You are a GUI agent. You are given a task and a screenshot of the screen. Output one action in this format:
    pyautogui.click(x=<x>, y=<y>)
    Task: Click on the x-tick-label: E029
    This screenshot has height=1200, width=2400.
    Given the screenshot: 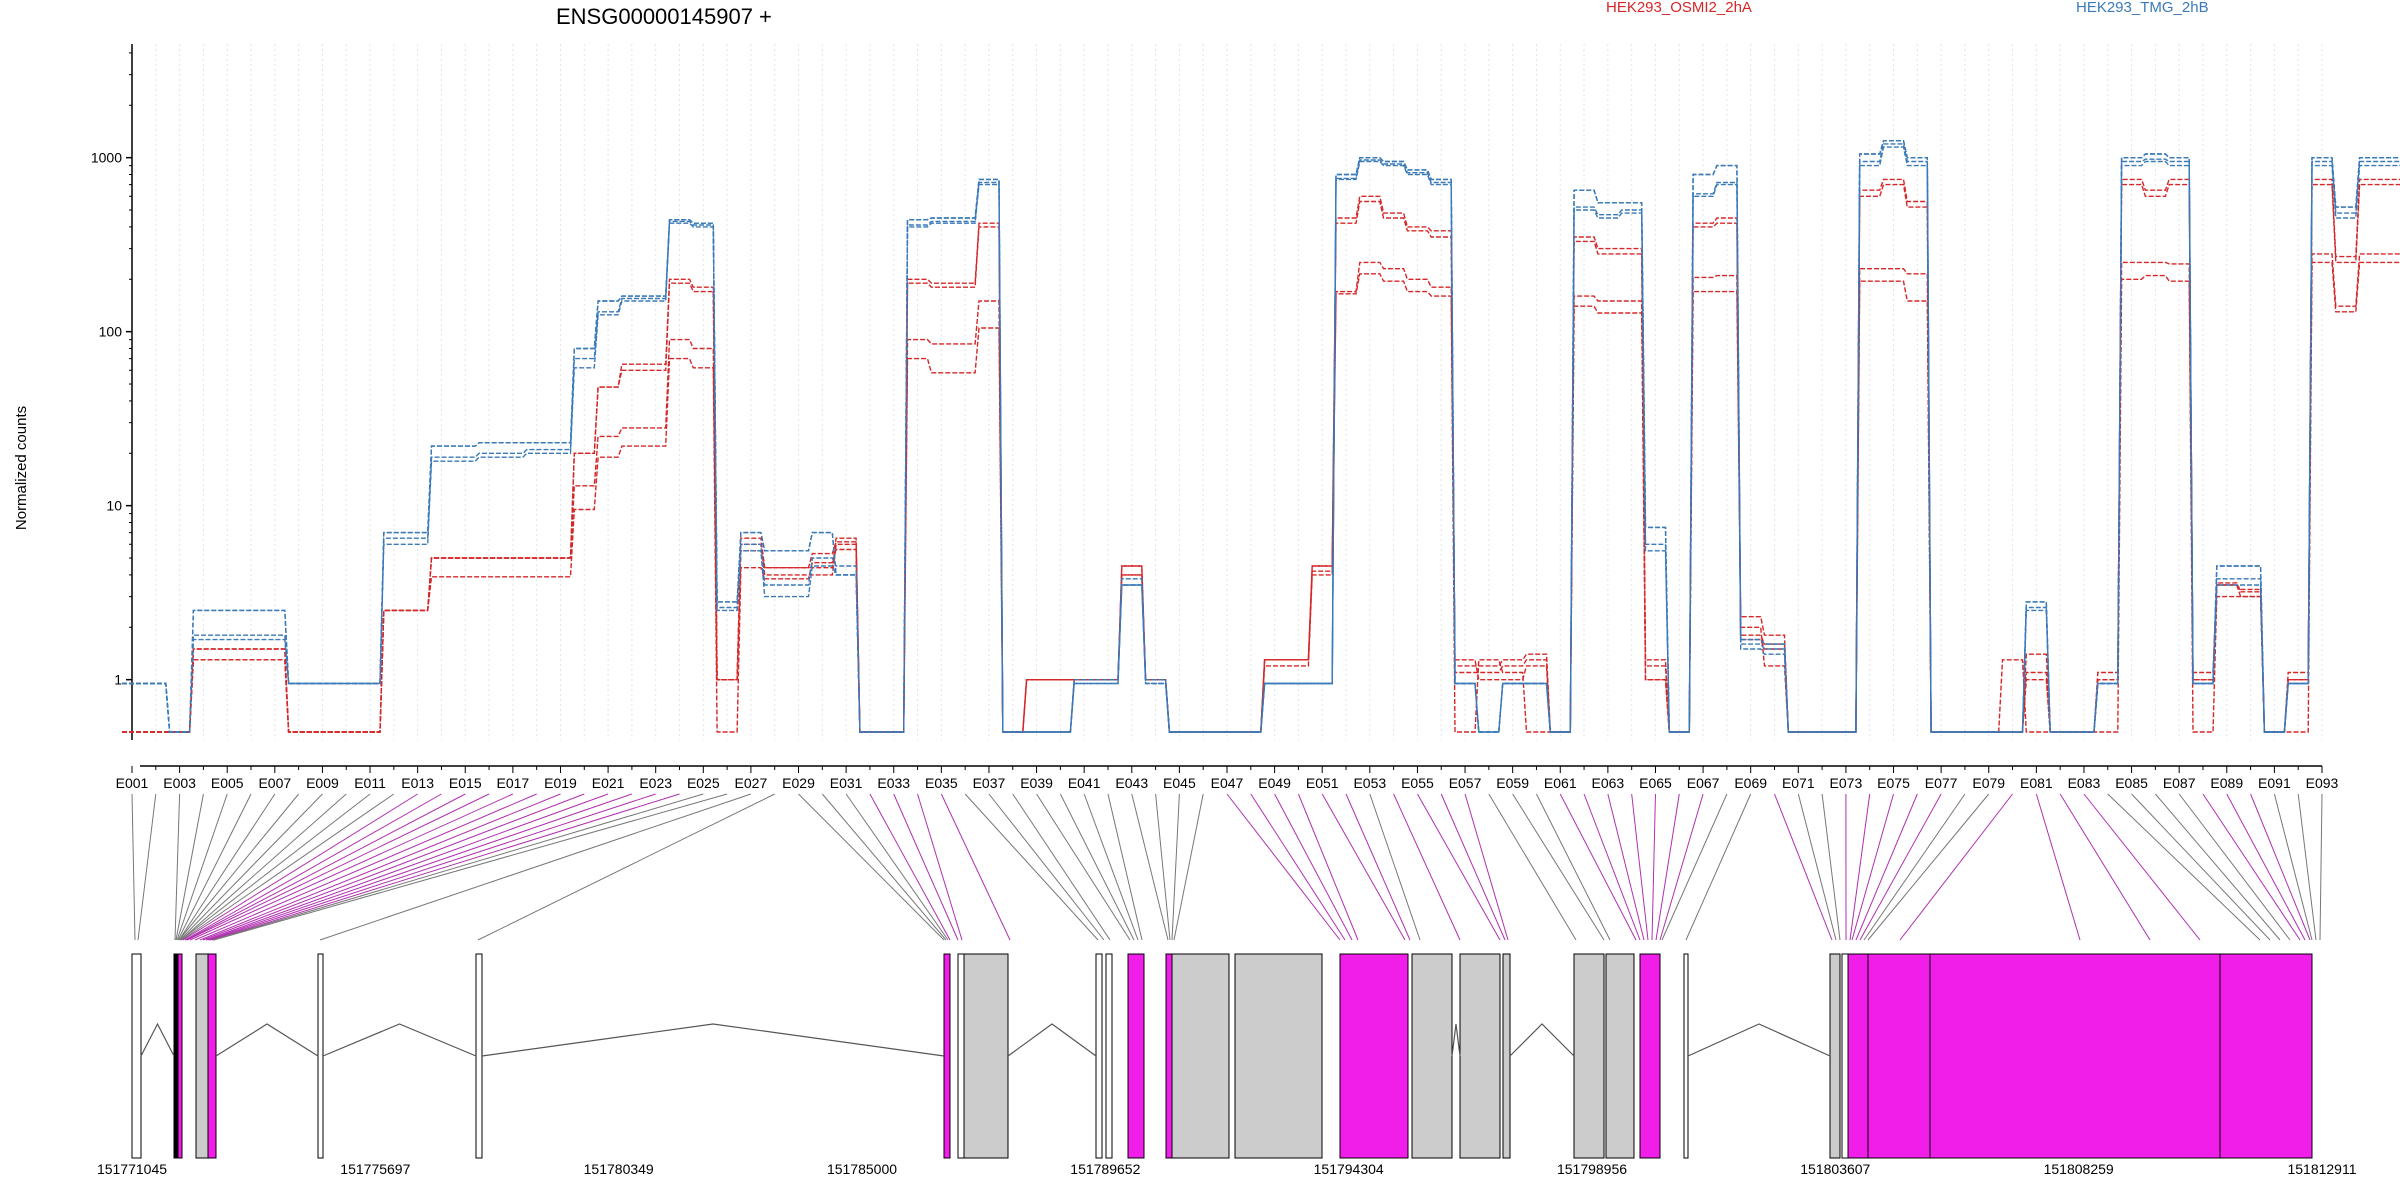 What is the action you would take?
    pyautogui.click(x=798, y=783)
    